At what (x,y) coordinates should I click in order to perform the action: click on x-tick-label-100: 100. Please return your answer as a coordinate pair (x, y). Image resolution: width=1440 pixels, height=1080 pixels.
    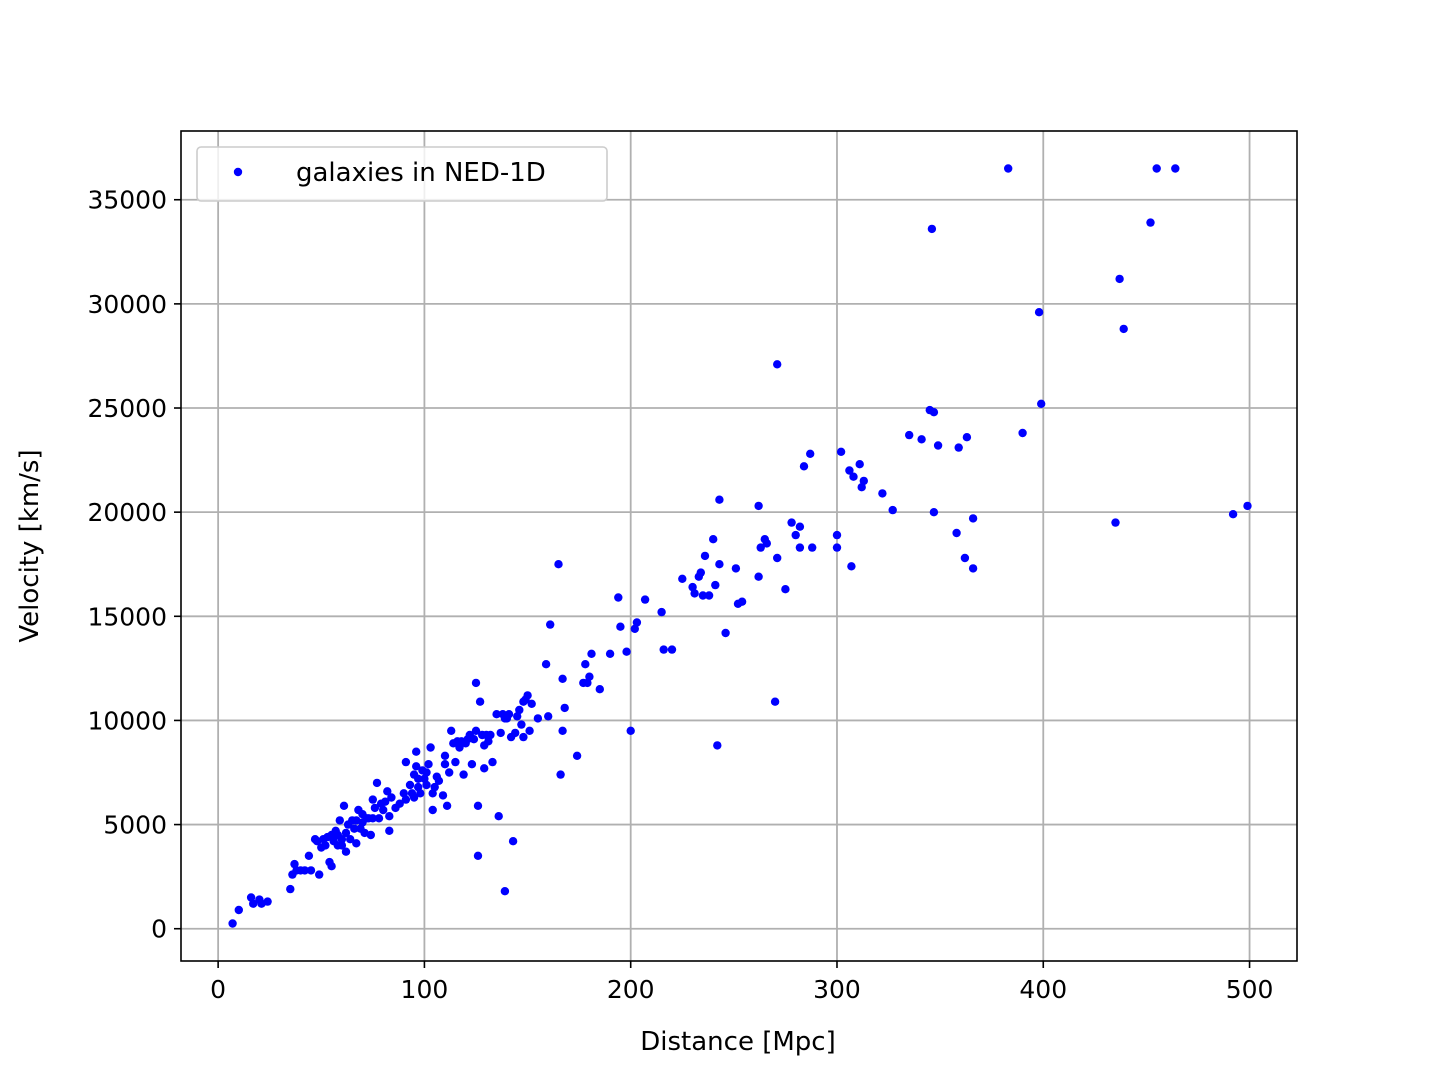
    Looking at the image, I should click on (425, 989).